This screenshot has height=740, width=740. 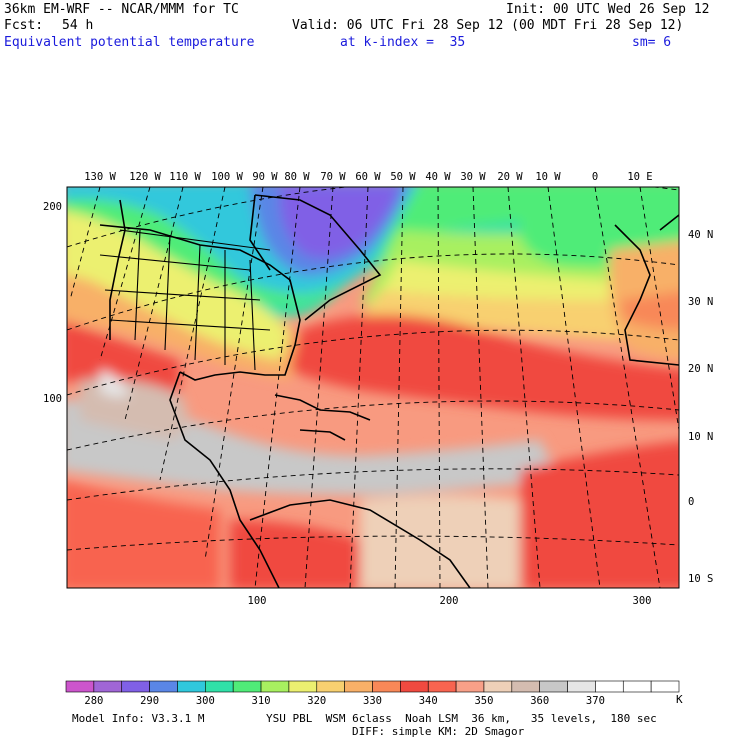 I want to click on lon-label: 60 W, so click(x=368, y=177).